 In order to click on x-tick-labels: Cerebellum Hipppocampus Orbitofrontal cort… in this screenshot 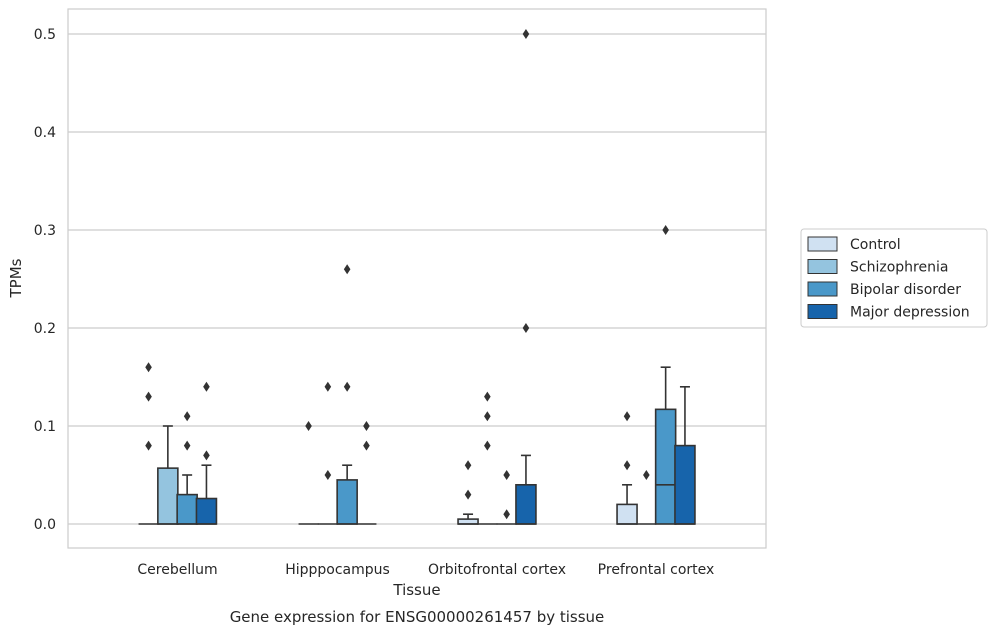, I will do `click(425, 570)`.